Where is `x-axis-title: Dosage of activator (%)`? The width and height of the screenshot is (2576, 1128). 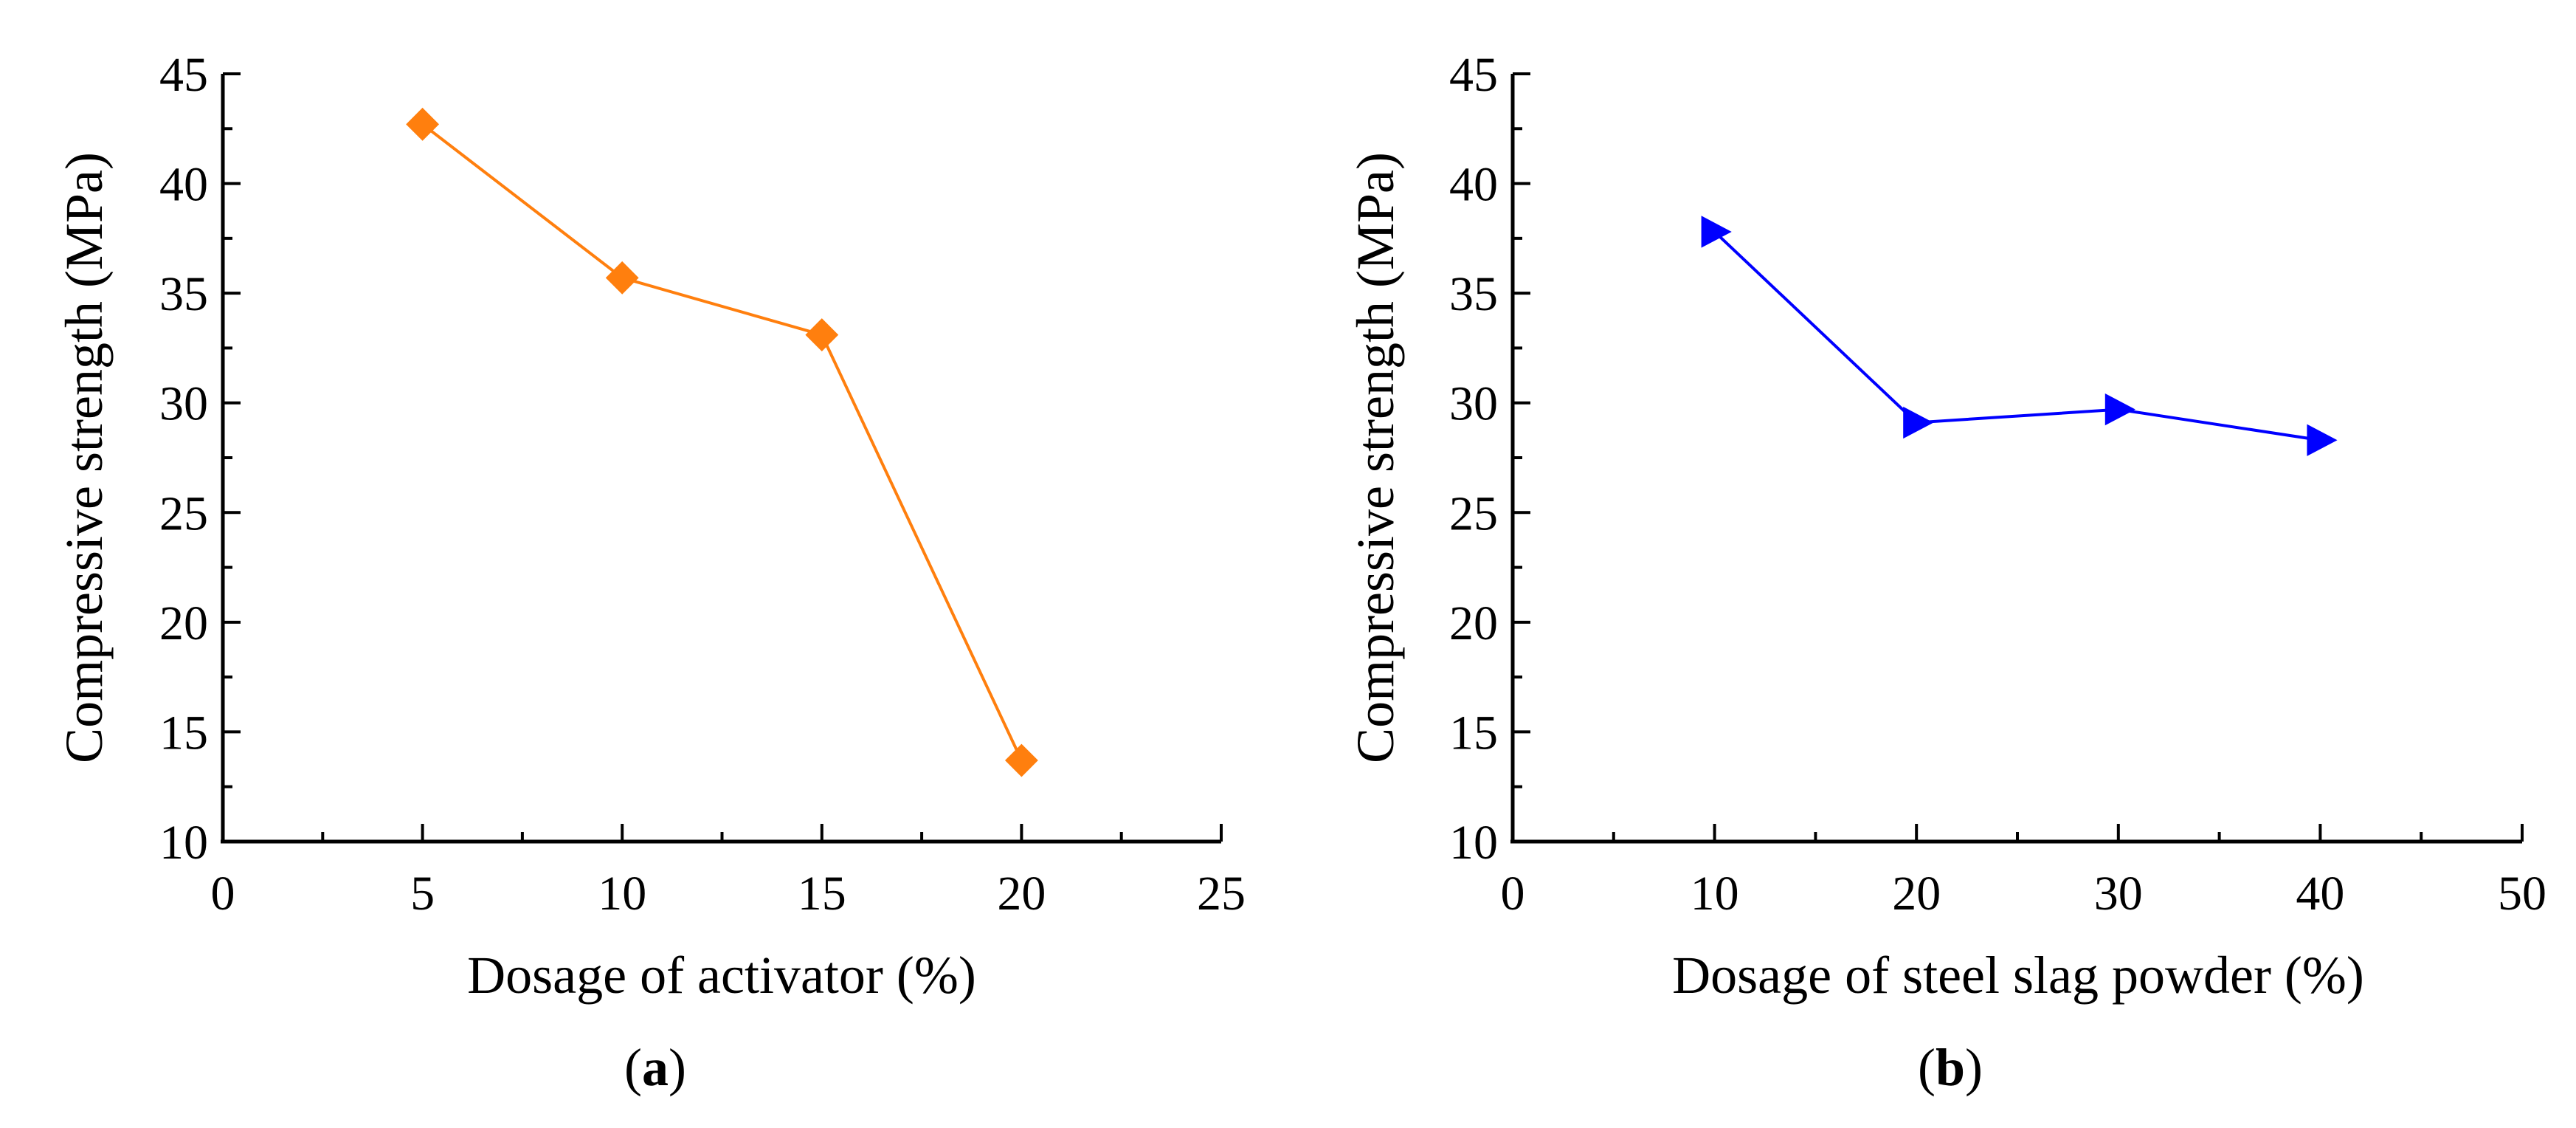
x-axis-title: Dosage of activator (%) is located at coordinates (722, 975).